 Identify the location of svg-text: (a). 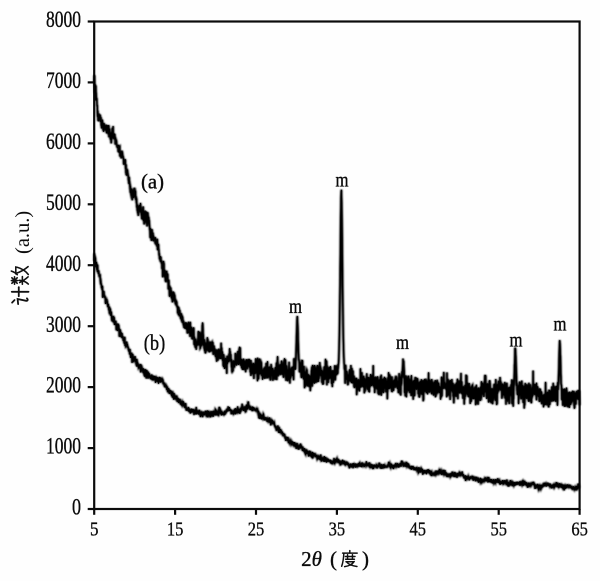
(152, 182).